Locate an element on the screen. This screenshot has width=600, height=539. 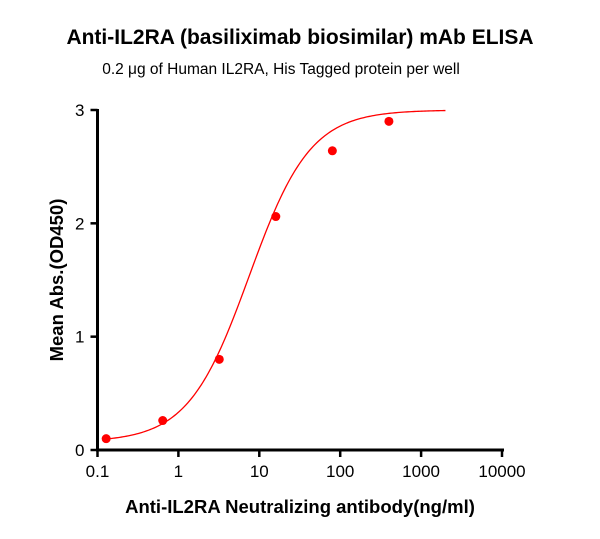
y-tick-label: 3 is located at coordinates (79, 110).